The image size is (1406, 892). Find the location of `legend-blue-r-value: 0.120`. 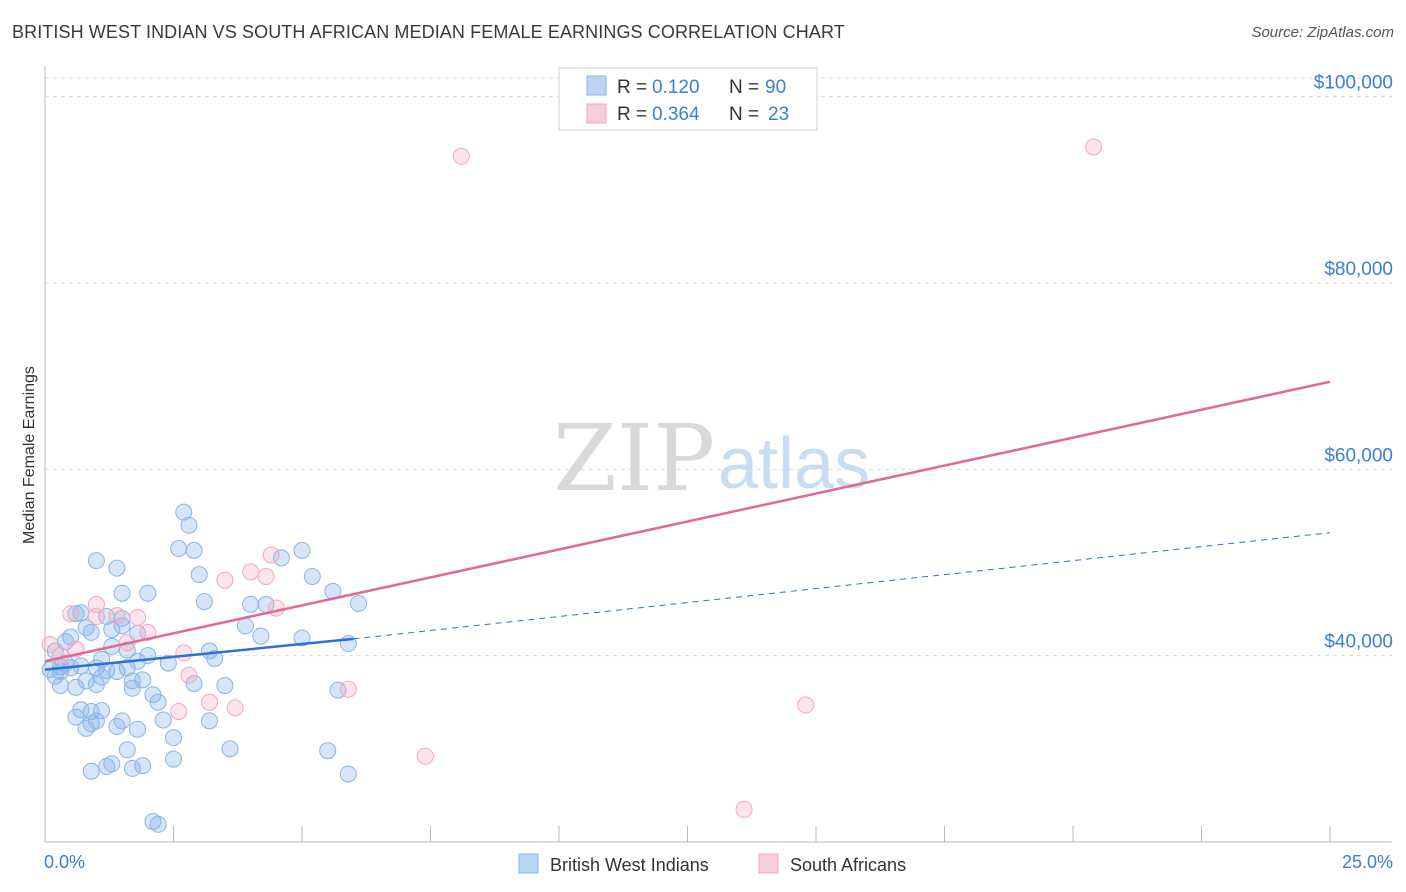

legend-blue-r-value: 0.120 is located at coordinates (676, 87).